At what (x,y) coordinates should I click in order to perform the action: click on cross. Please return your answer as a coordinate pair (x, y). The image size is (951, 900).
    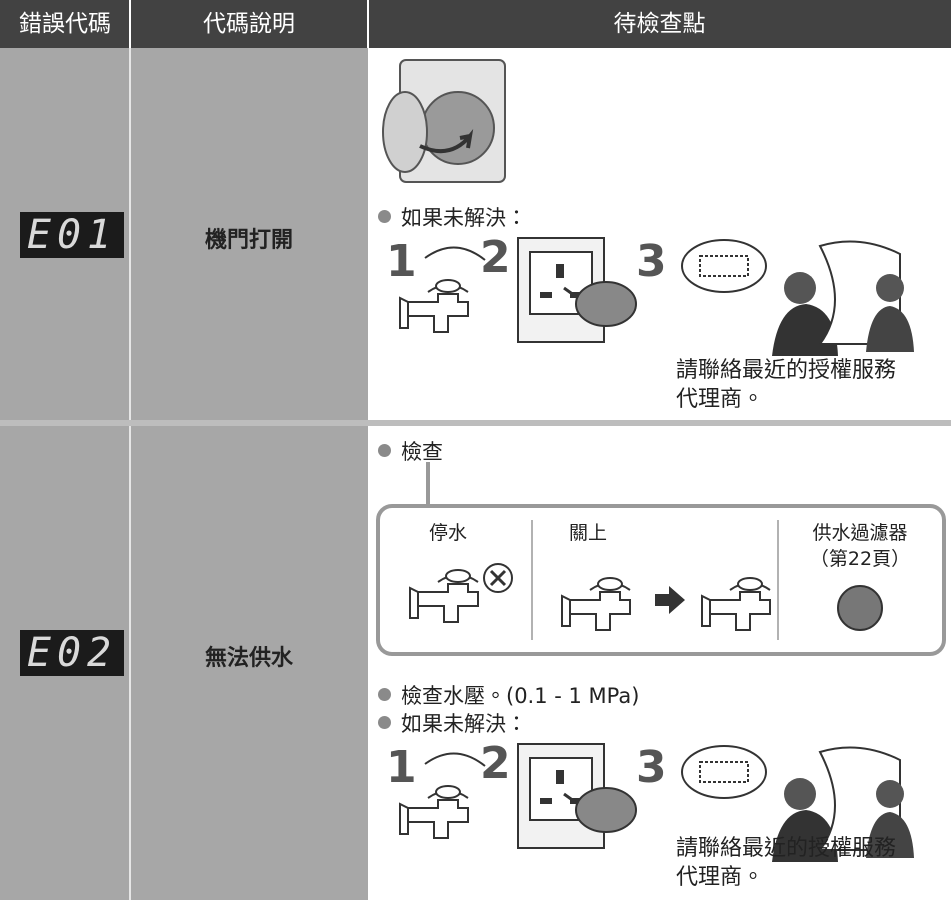
    Looking at the image, I should click on (498, 578).